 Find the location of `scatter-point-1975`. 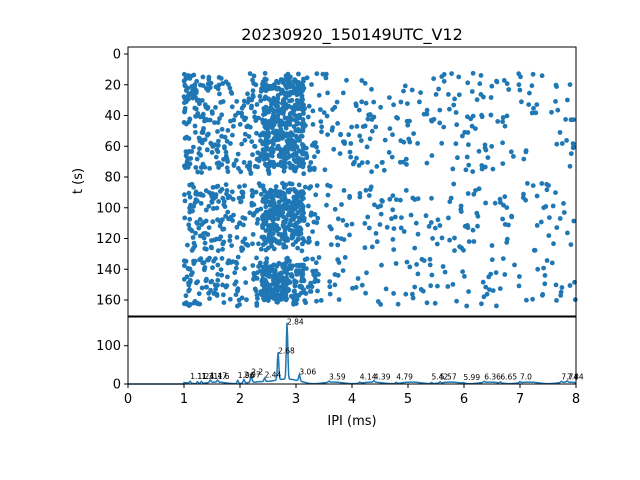

scatter-point-1975 is located at coordinates (262, 279).